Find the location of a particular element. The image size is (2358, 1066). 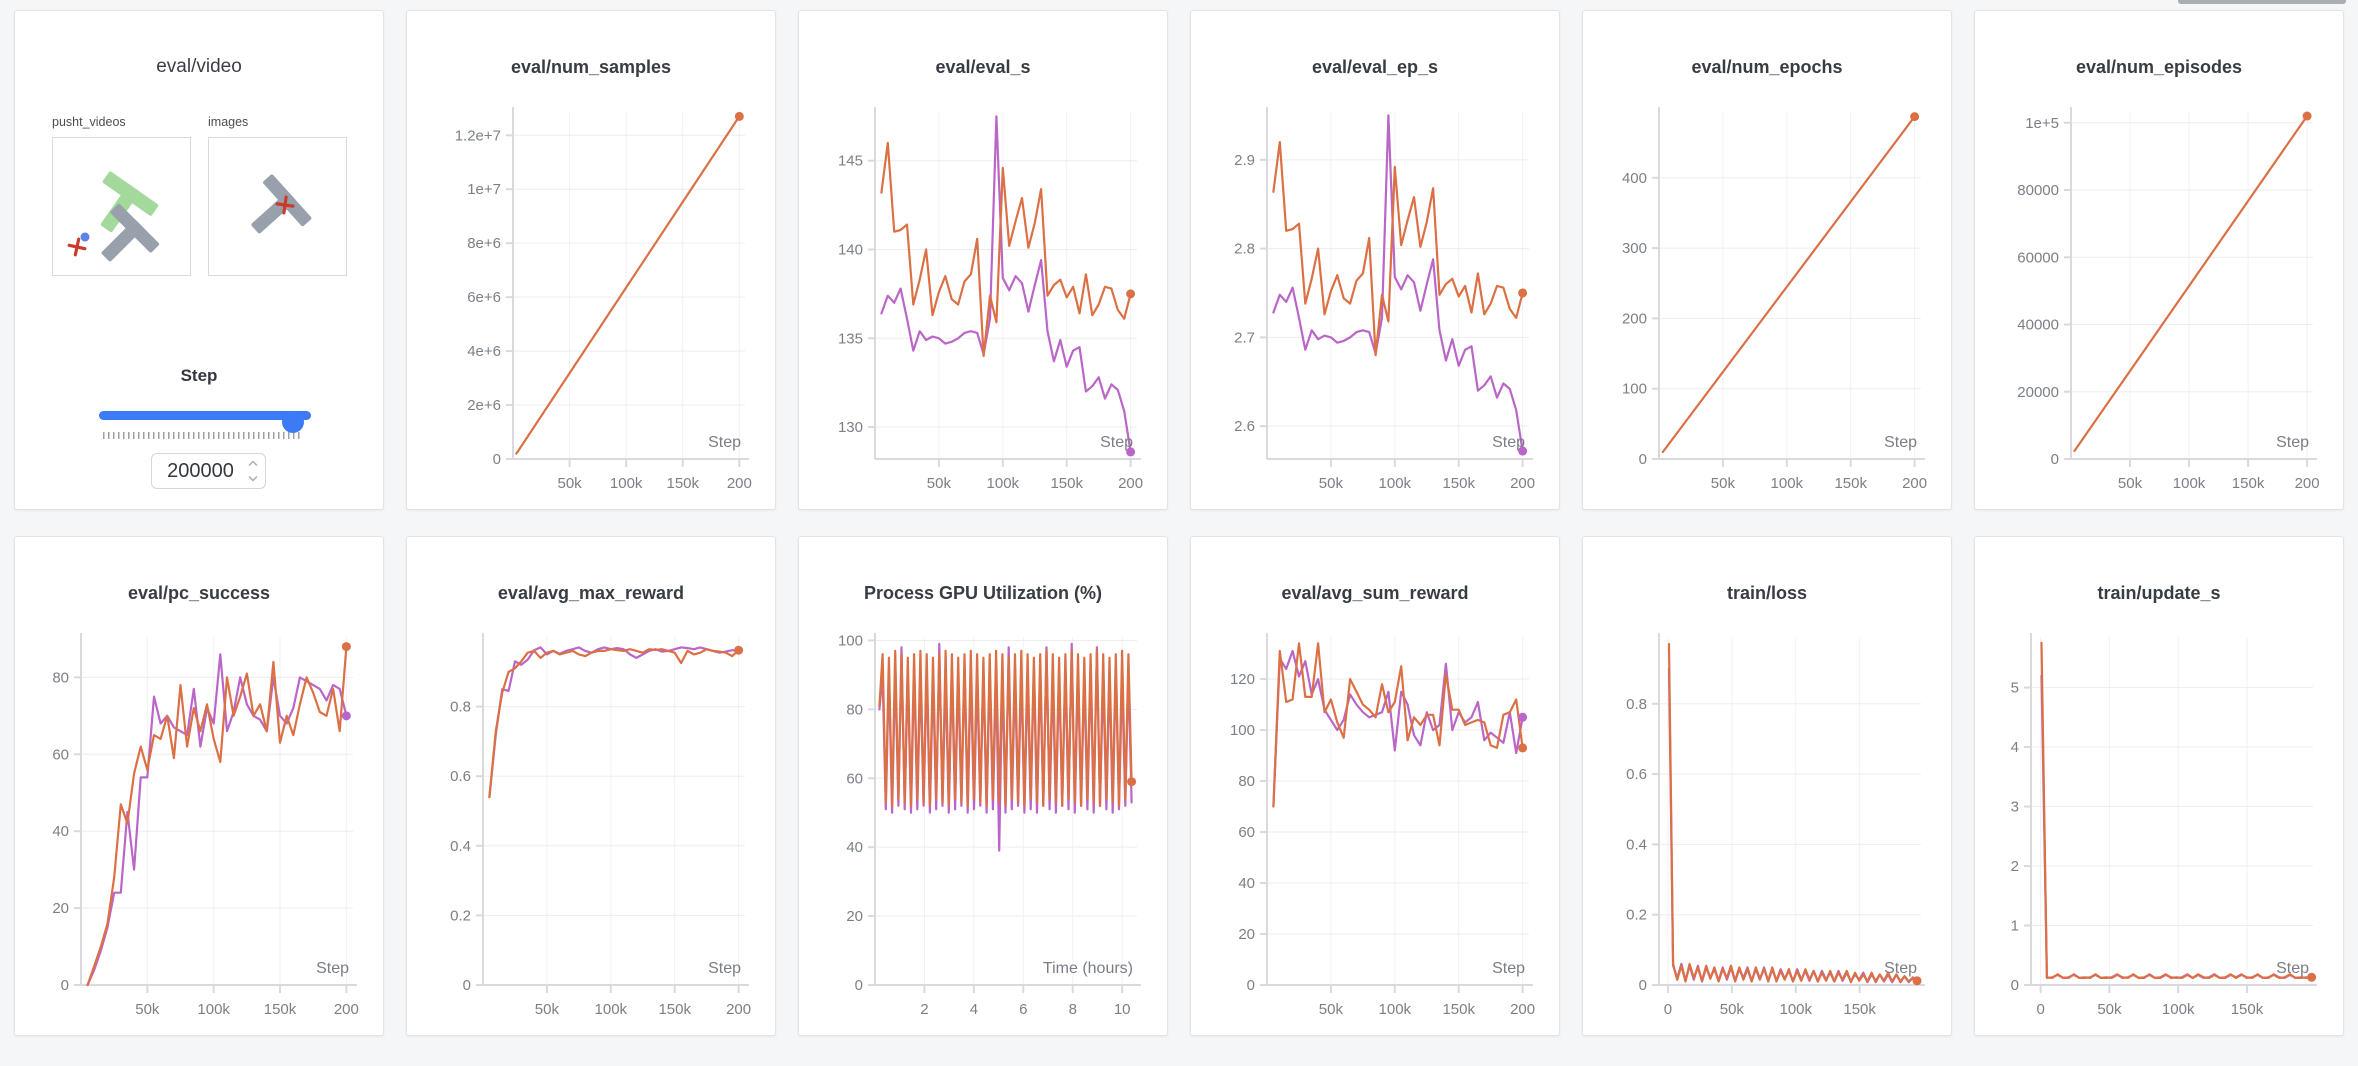

panel-train-update-s: train/update_s 0 1 2 3 4 5 0 50k 100k 150k Step is located at coordinates (2159, 786).